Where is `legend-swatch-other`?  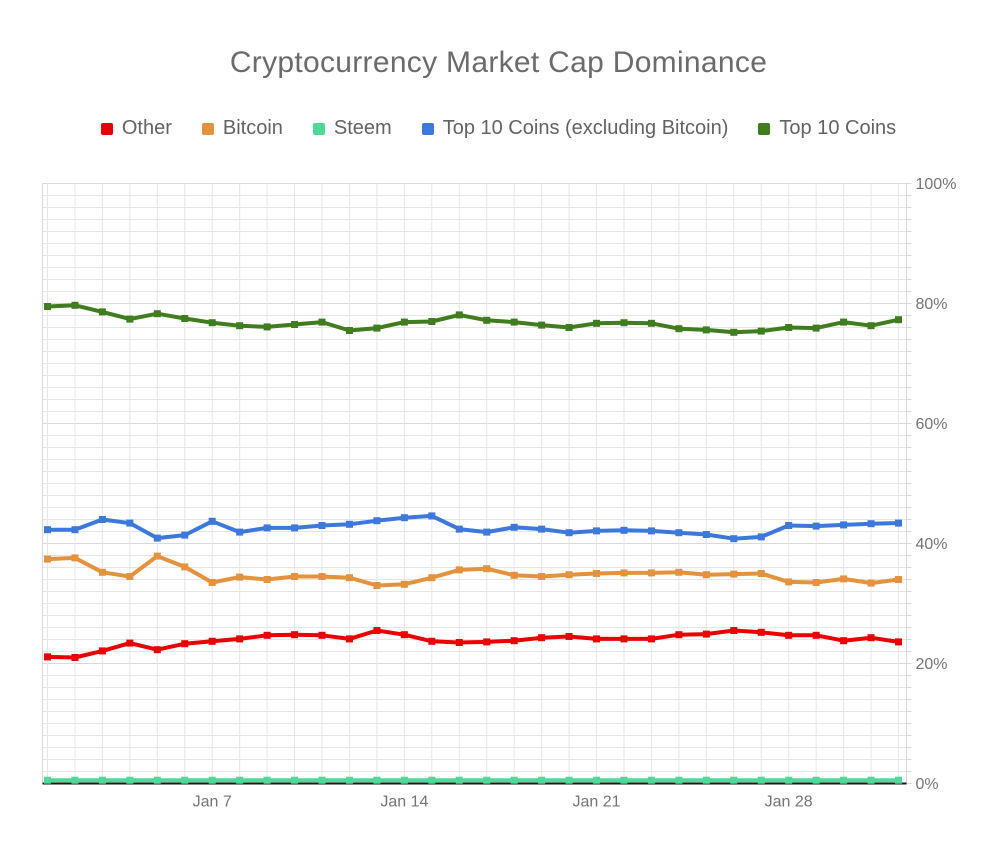 legend-swatch-other is located at coordinates (106, 128).